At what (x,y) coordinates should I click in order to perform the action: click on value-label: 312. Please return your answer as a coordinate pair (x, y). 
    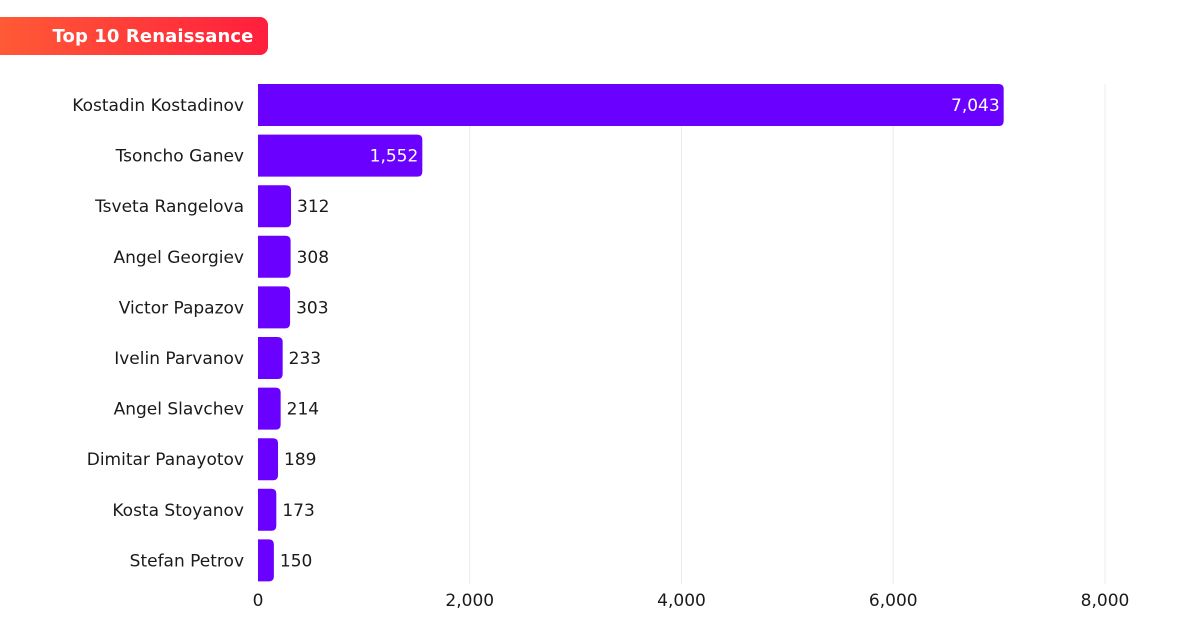
    Looking at the image, I should click on (313, 207).